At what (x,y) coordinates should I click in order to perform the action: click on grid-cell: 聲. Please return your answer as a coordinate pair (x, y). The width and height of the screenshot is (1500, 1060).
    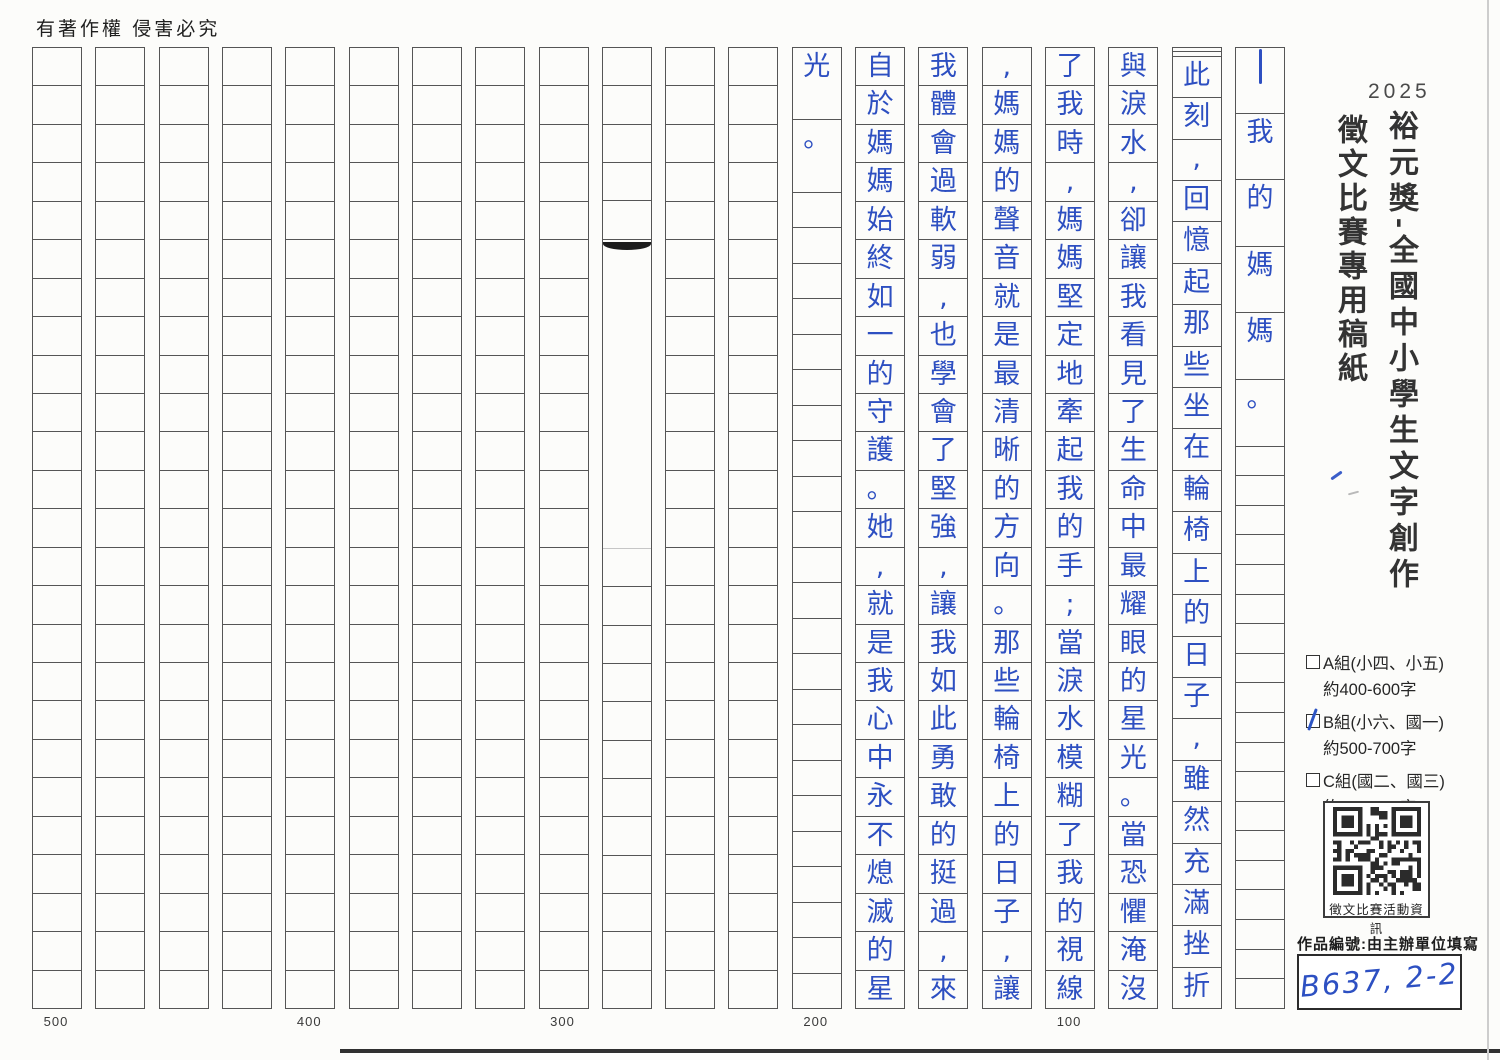
    Looking at the image, I should click on (1006, 221).